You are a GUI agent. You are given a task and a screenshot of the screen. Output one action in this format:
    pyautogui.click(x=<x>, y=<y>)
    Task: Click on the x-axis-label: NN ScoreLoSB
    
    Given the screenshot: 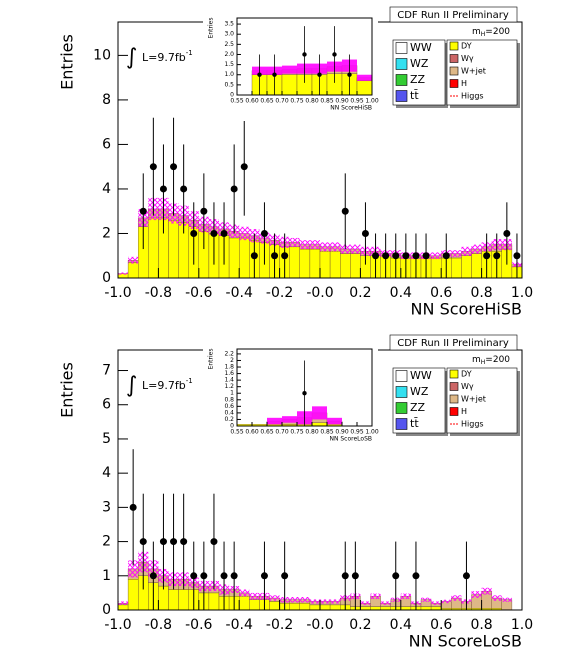 What is the action you would take?
    pyautogui.click(x=465, y=641)
    